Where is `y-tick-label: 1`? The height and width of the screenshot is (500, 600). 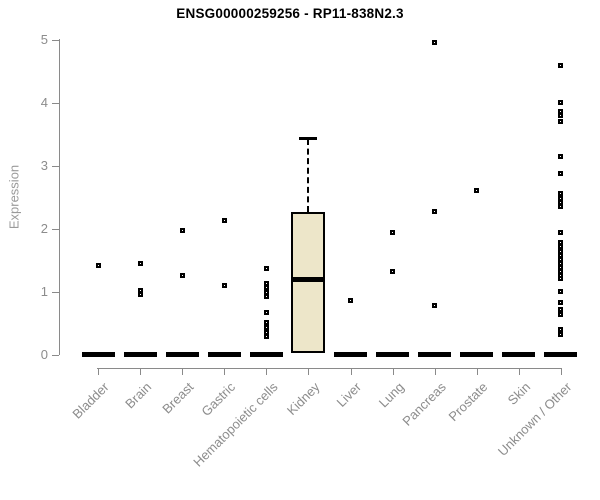 y-tick-label: 1 is located at coordinates (44, 291).